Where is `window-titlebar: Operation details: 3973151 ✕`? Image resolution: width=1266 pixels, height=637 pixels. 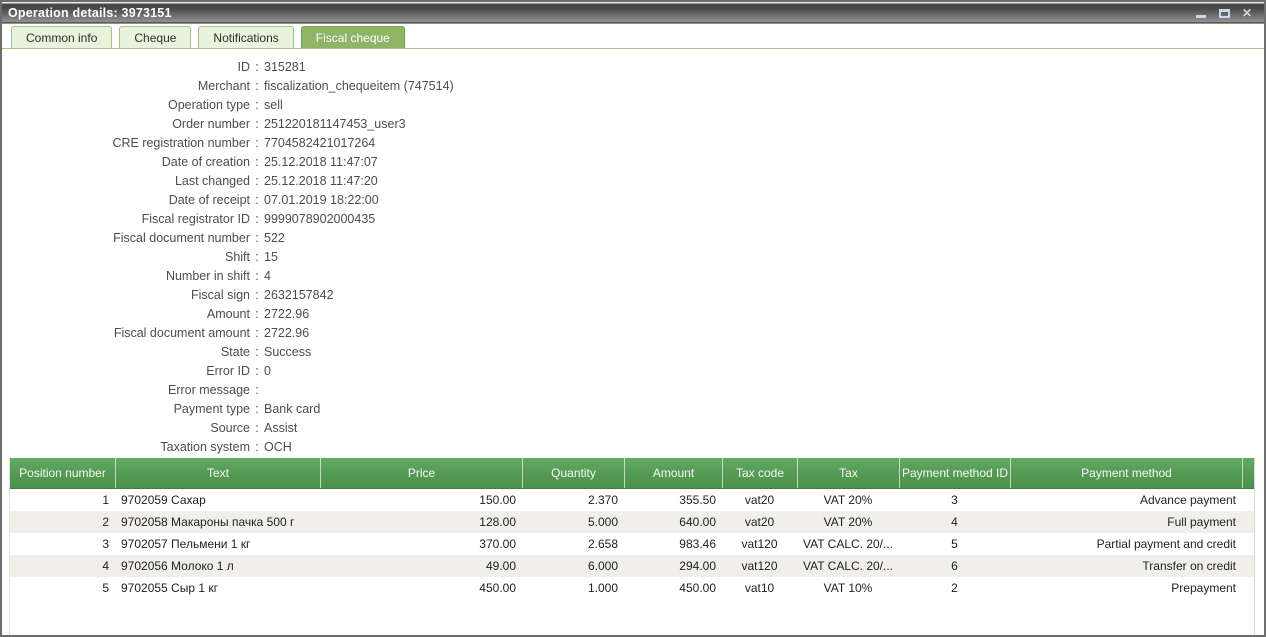 window-titlebar: Operation details: 3973151 ✕ is located at coordinates (633, 13).